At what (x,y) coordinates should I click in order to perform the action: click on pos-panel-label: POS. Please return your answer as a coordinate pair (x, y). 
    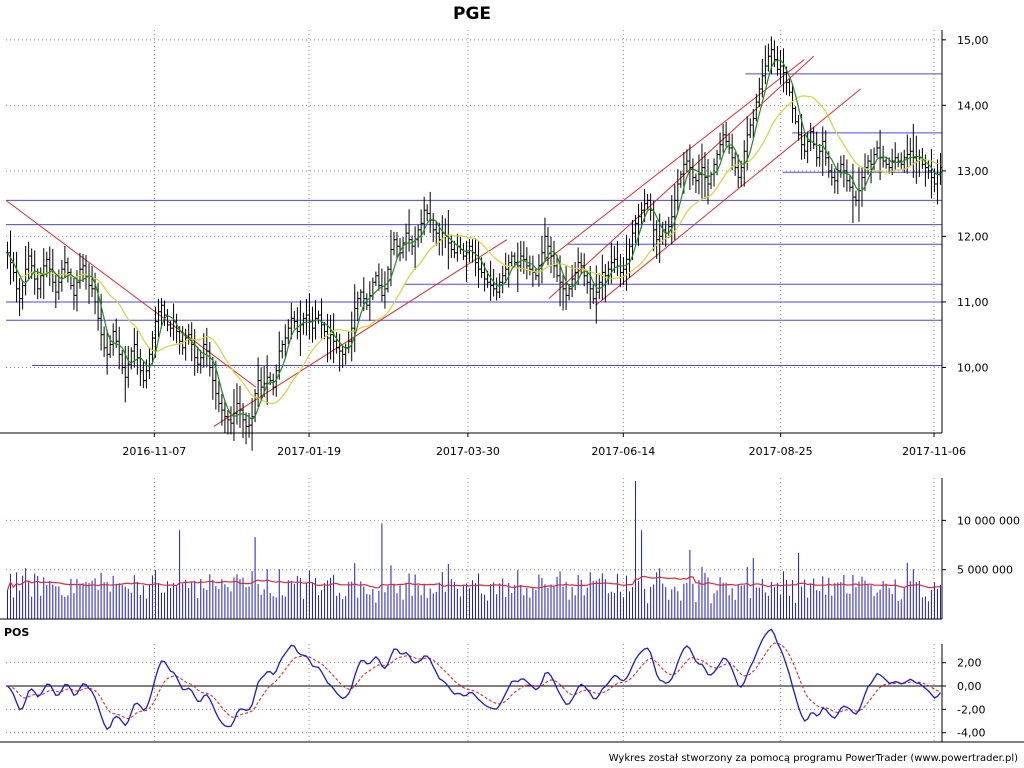
    Looking at the image, I should click on (16, 632).